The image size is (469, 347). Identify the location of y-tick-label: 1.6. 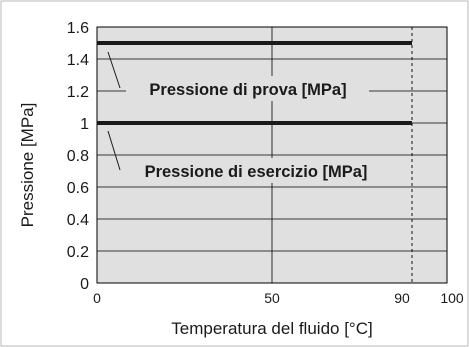
(78, 28).